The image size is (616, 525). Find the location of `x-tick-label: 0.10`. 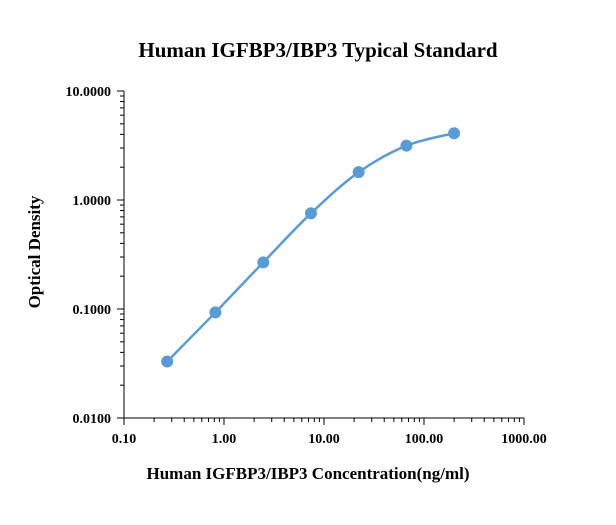

x-tick-label: 0.10 is located at coordinates (124, 439).